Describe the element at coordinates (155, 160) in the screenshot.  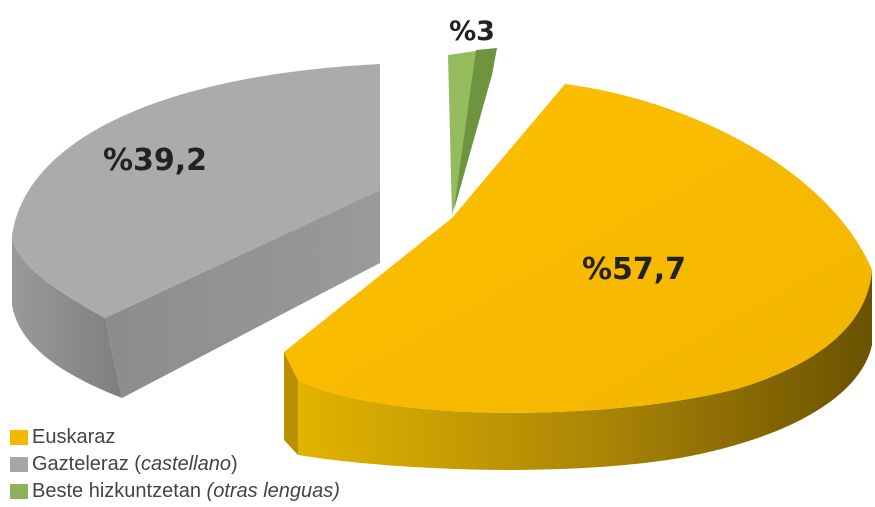
I see `data-label-gazteleraz: %39,2` at that location.